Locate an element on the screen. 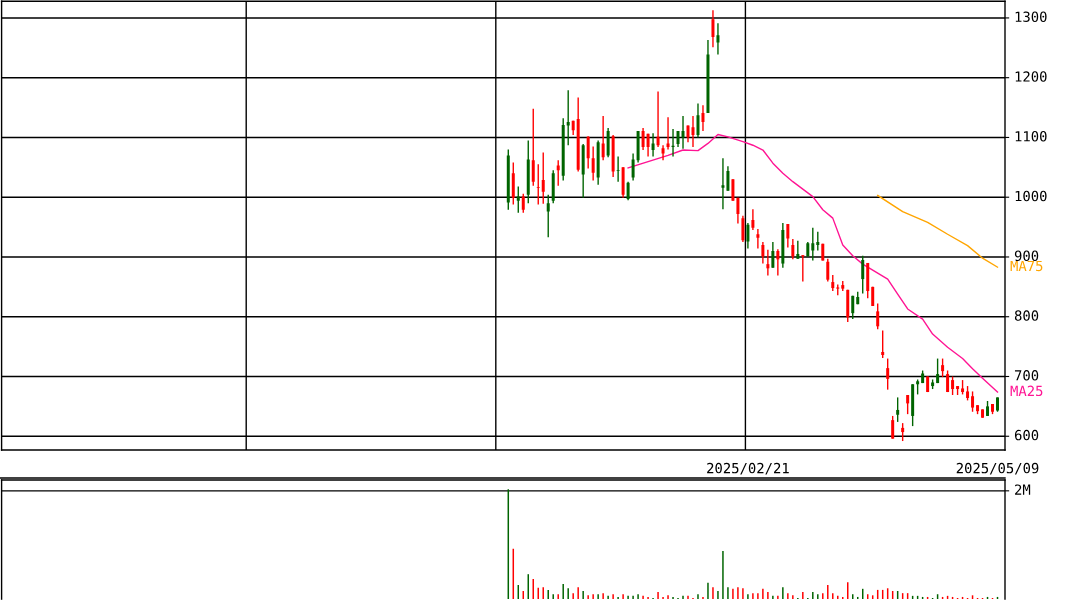  y-tick-label: 900 is located at coordinates (1026, 256).